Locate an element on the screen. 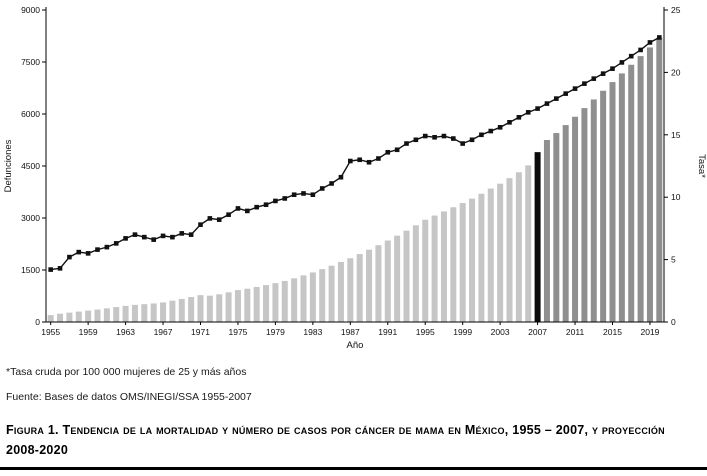  svg-text: 10 is located at coordinates (676, 197).